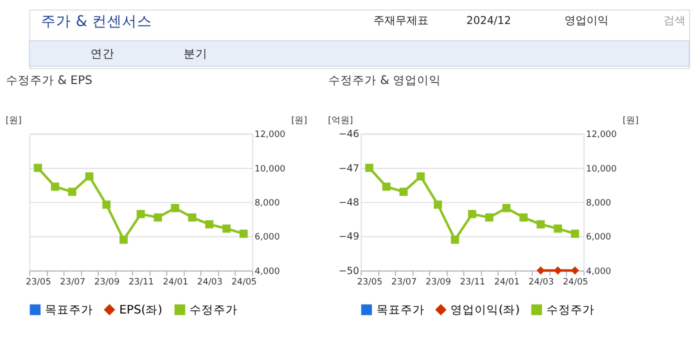  What do you see at coordinates (14, 121) in the screenshot?
I see `y-axis-title: [원]` at bounding box center [14, 121].